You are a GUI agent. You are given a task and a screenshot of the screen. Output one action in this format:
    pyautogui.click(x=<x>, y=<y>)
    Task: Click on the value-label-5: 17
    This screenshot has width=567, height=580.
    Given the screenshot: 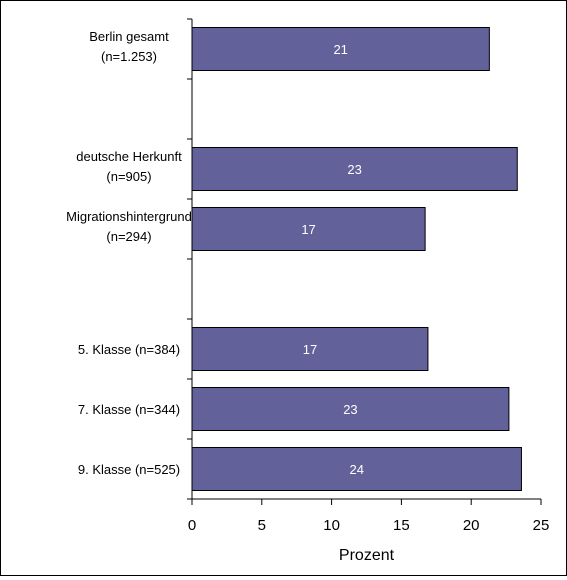 What is the action you would take?
    pyautogui.click(x=310, y=349)
    